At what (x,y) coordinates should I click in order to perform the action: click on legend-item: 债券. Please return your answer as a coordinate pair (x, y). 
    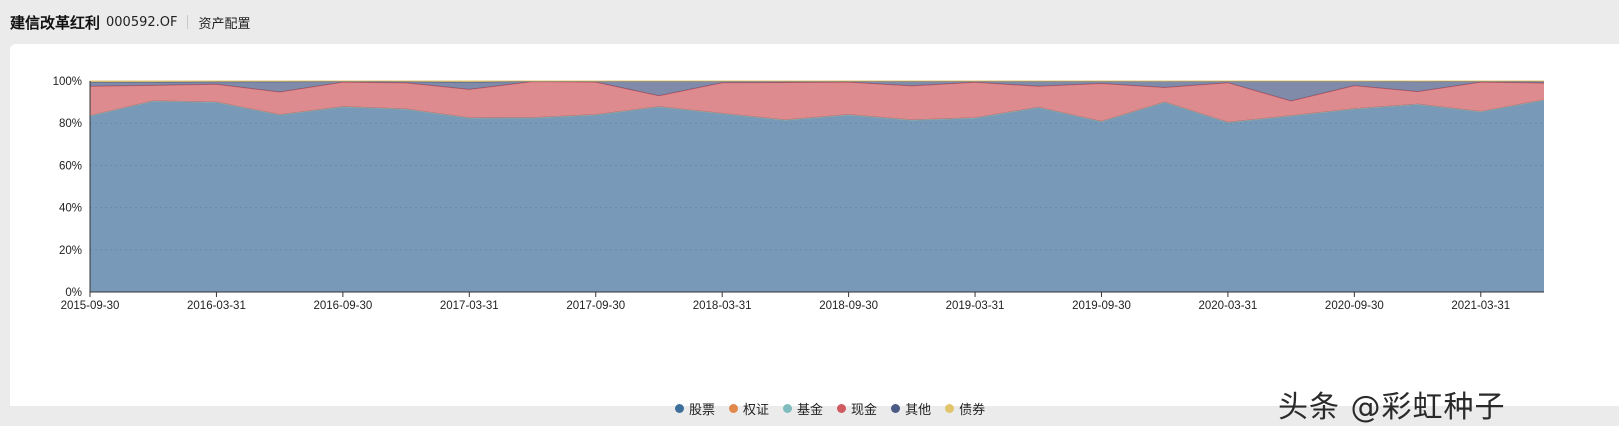
    Looking at the image, I should click on (965, 408).